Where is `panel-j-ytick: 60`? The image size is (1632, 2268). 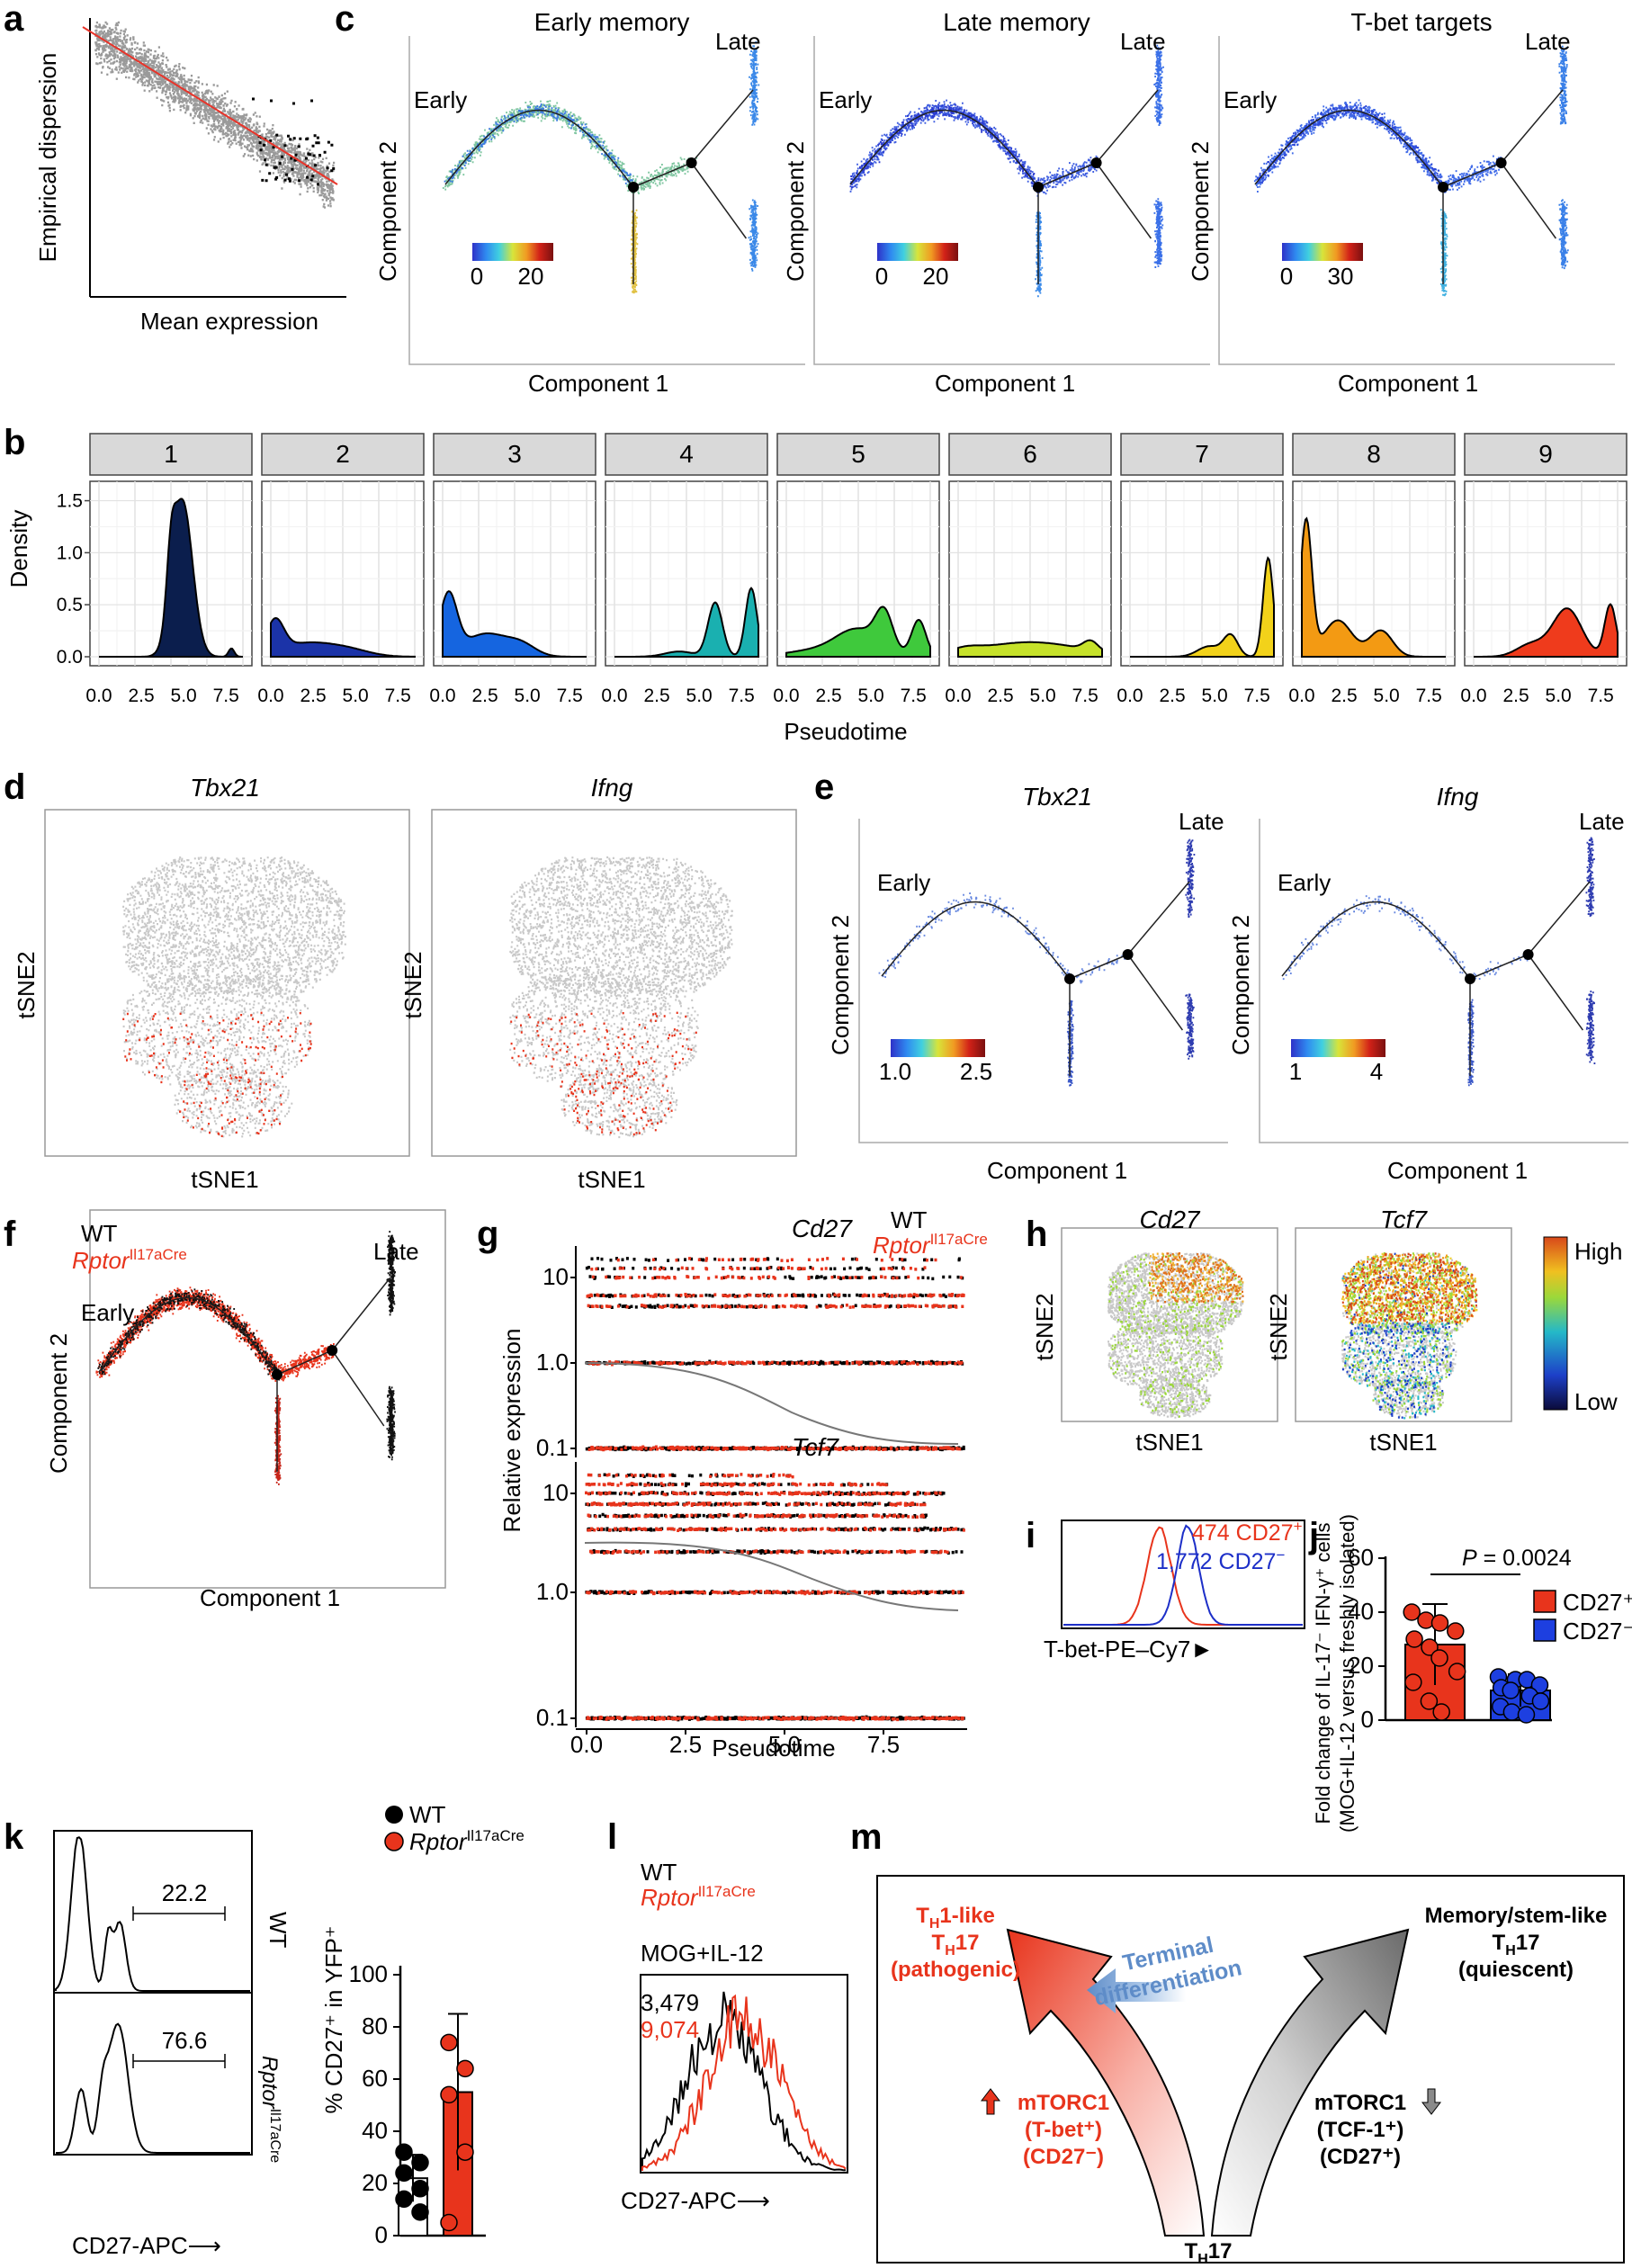 panel-j-ytick: 60 is located at coordinates (1361, 1557).